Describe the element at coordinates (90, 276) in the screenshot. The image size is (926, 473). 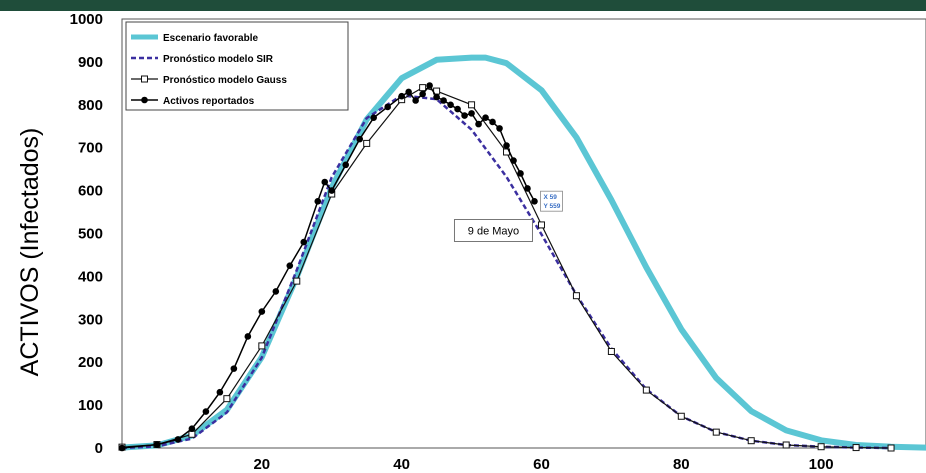
I see `y-tick-label: 400` at that location.